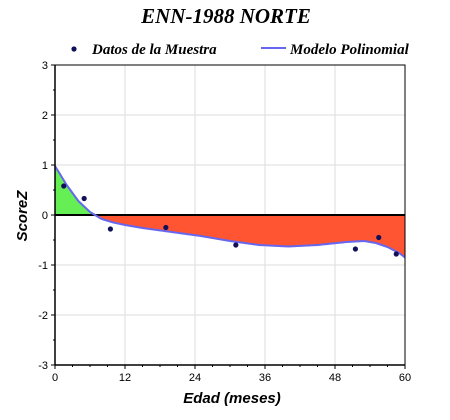 Image resolution: width=450 pixels, height=420 pixels. I want to click on chart-title: ENN-1988 NORTE, so click(225, 16).